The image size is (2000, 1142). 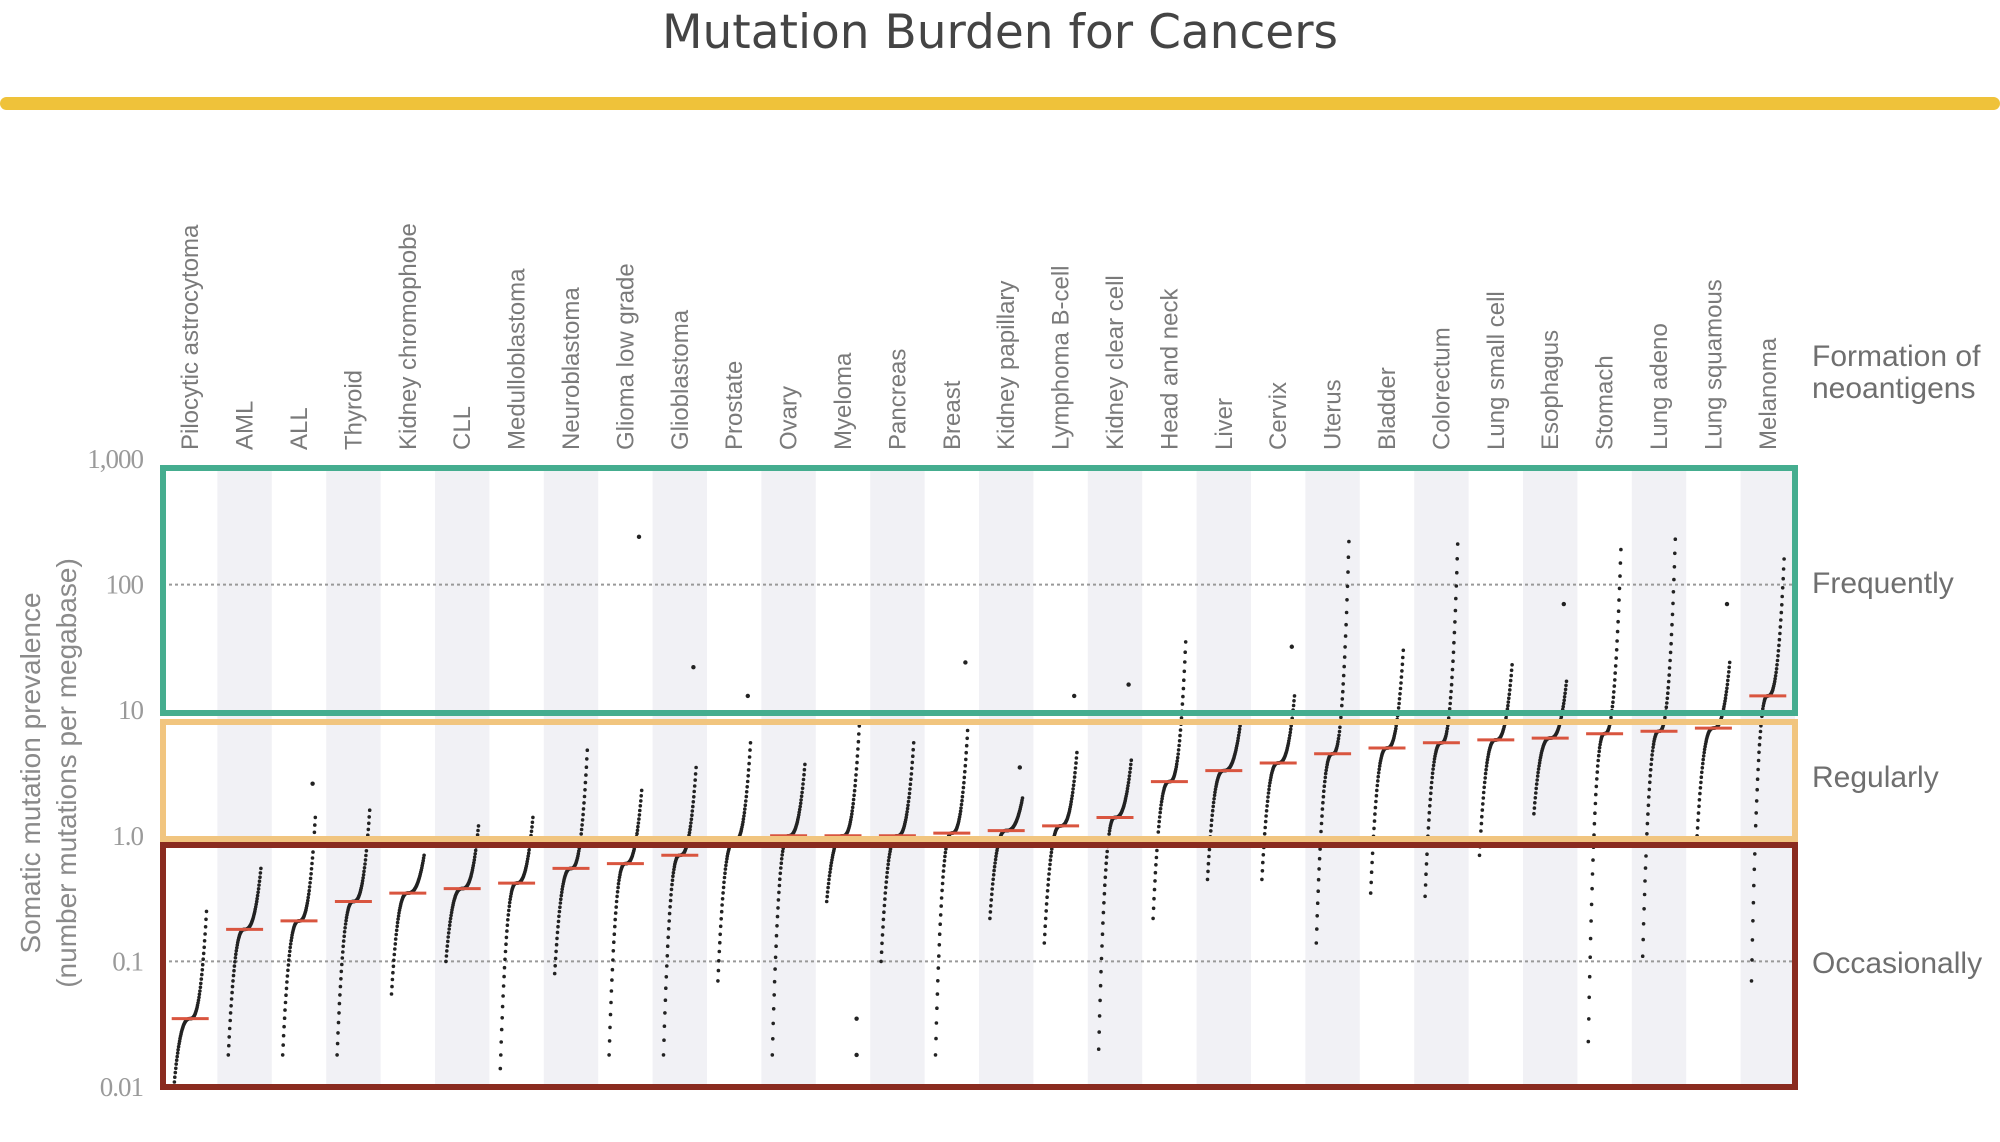 What do you see at coordinates (1659, 386) in the screenshot?
I see `category-label: Lung adeno` at bounding box center [1659, 386].